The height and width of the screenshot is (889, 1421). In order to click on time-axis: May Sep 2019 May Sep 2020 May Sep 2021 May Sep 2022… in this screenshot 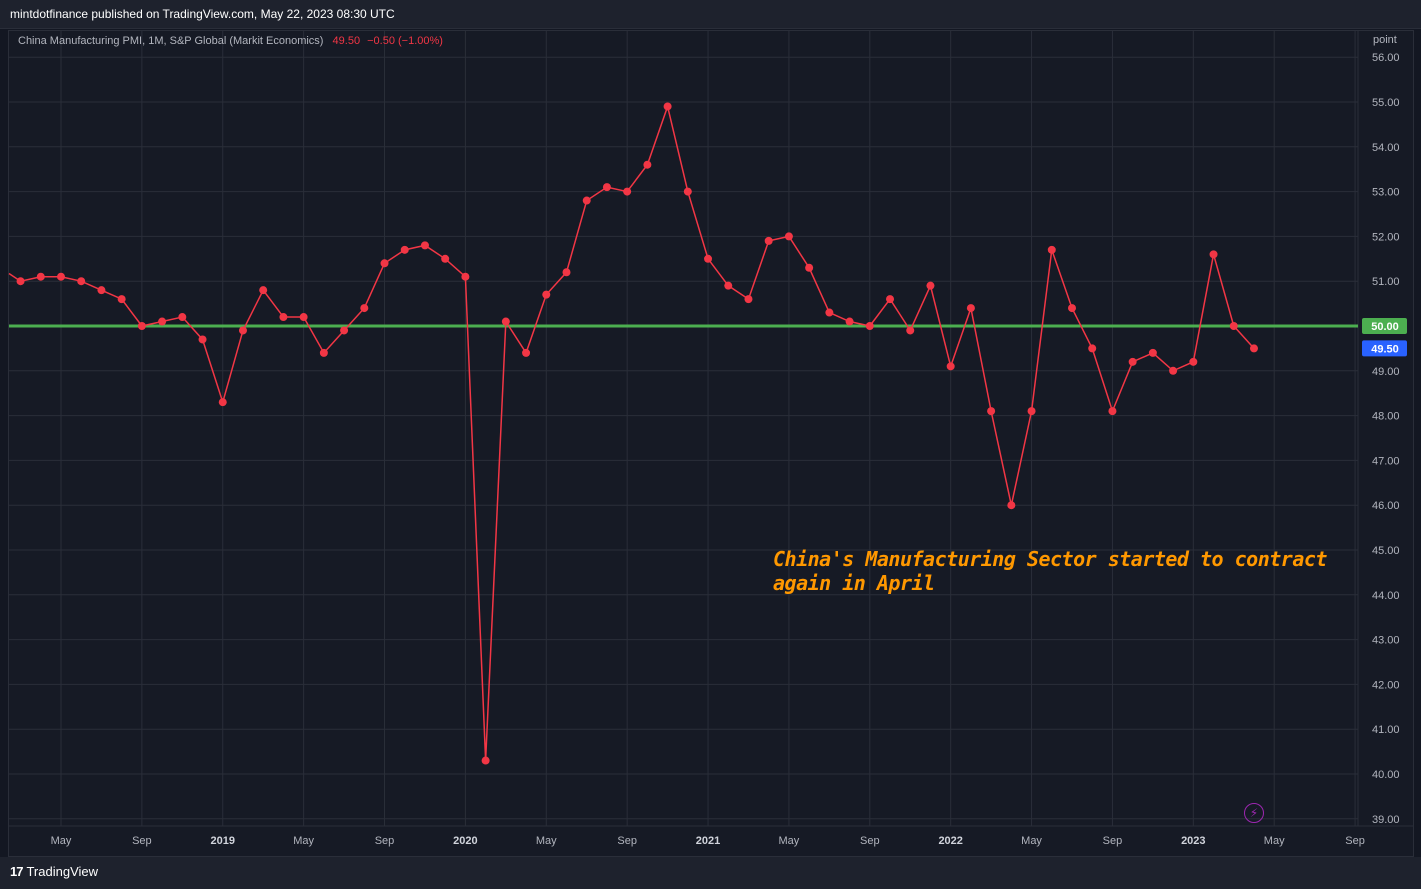, I will do `click(708, 841)`.